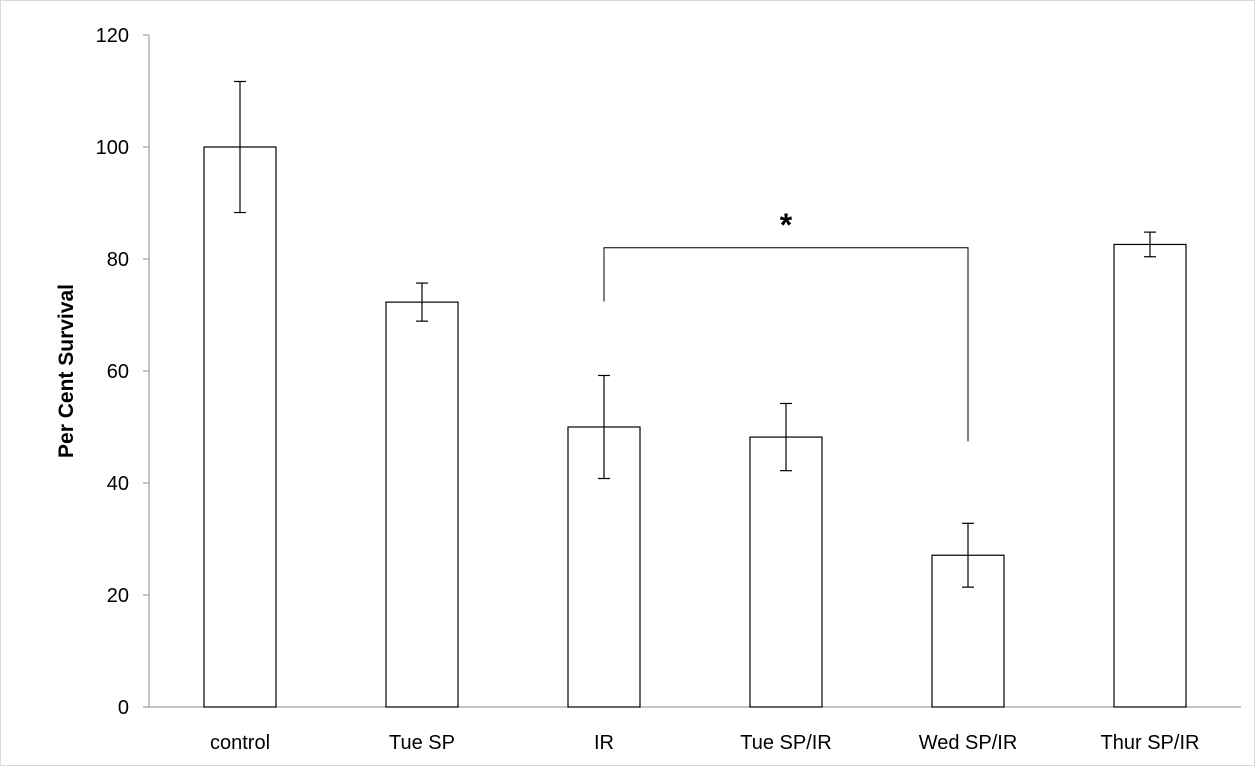 Image resolution: width=1255 pixels, height=770 pixels. Describe the element at coordinates (112, 36) in the screenshot. I see `y-tick-label: 120` at that location.